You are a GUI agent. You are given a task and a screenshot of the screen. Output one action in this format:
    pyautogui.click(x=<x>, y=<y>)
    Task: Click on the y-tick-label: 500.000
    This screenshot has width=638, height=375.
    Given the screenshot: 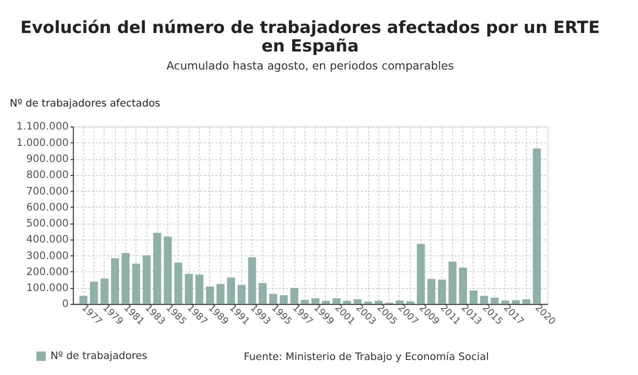 What is the action you would take?
    pyautogui.click(x=47, y=224)
    